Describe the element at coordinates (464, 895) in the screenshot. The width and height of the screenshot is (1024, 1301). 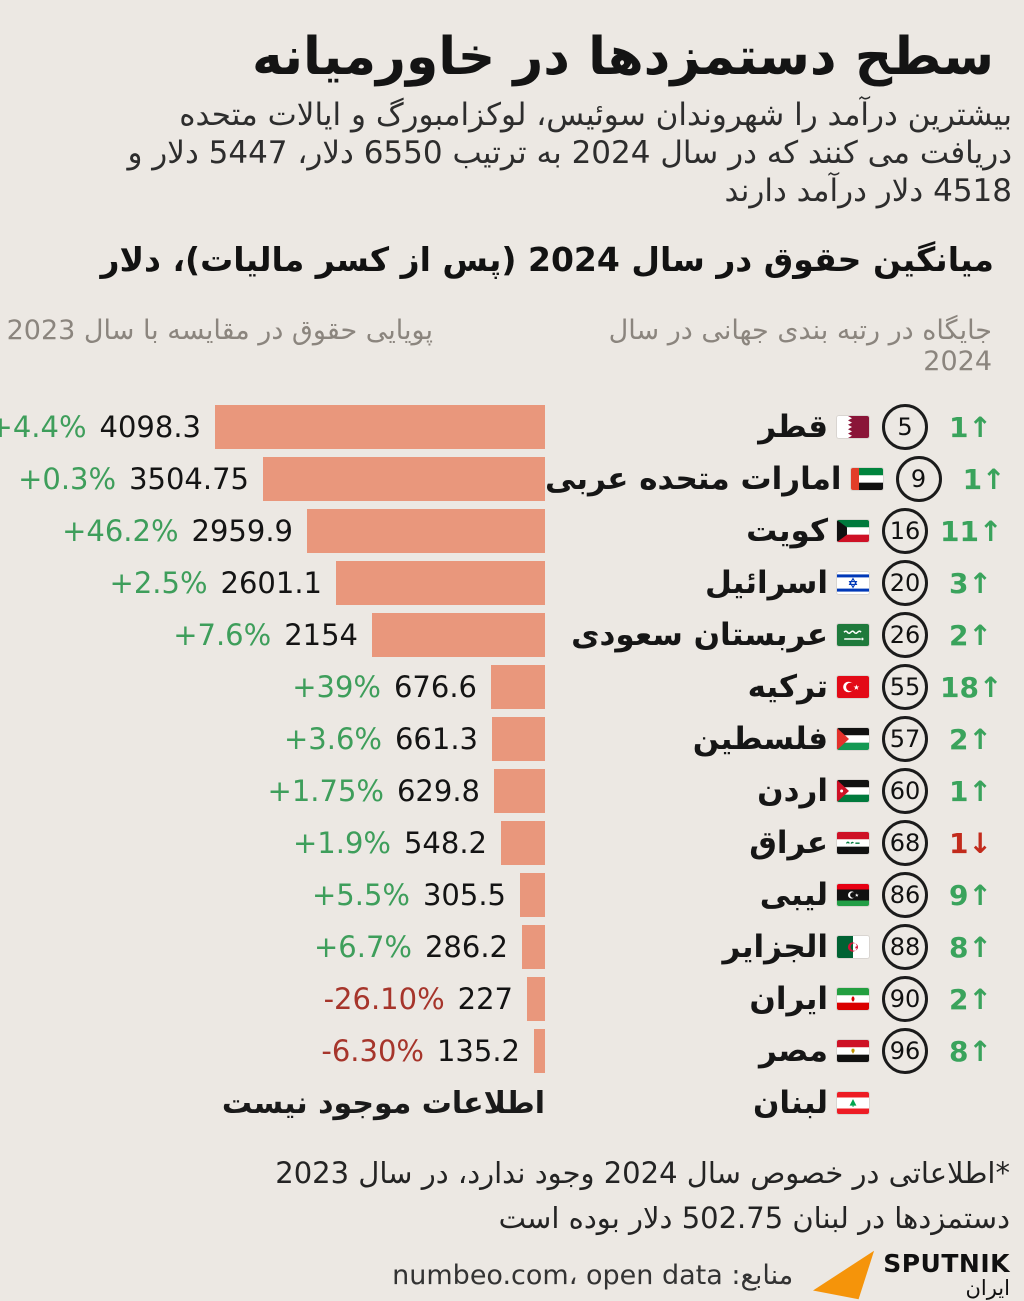
I see `salary-value-label: 305.5` at that location.